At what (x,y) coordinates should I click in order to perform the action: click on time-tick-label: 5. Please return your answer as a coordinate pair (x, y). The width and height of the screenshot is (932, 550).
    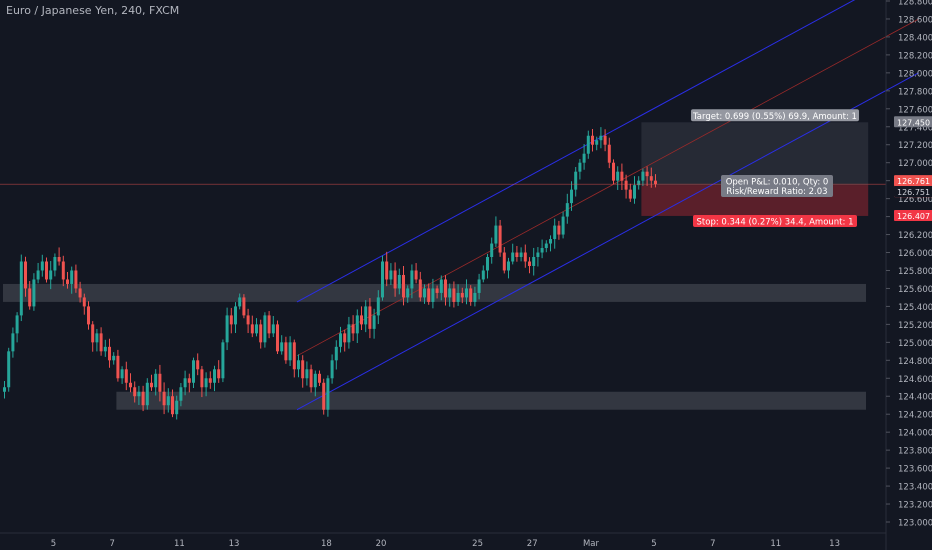
    Looking at the image, I should click on (53, 544).